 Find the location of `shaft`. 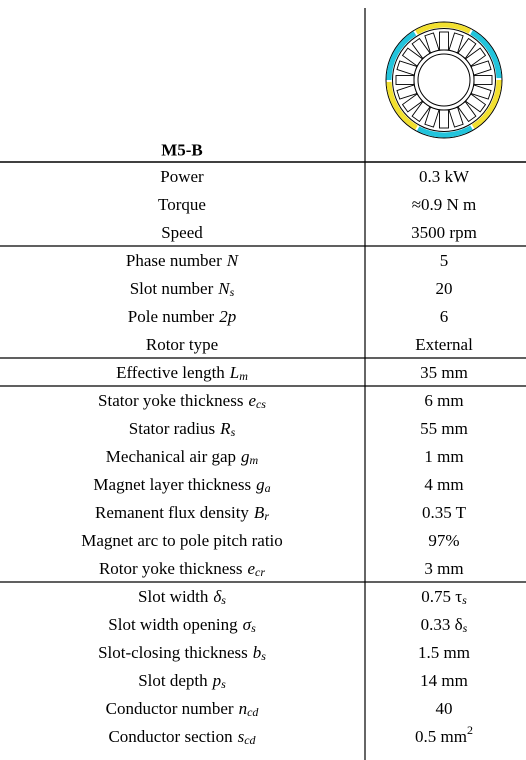

shaft is located at coordinates (444, 80).